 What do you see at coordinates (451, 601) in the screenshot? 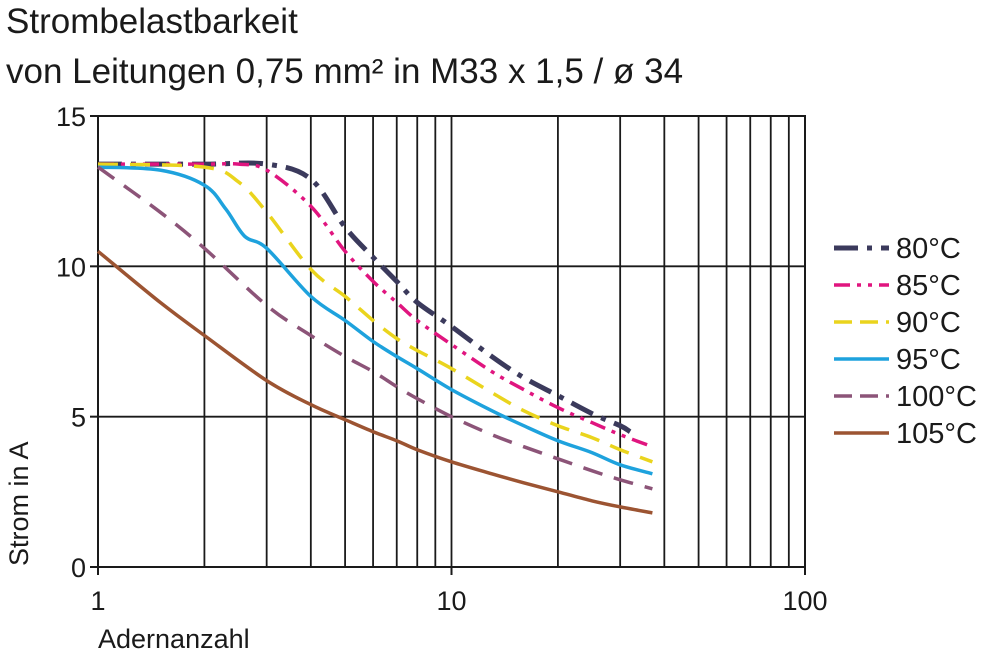
I see `x-tick-label: 10` at bounding box center [451, 601].